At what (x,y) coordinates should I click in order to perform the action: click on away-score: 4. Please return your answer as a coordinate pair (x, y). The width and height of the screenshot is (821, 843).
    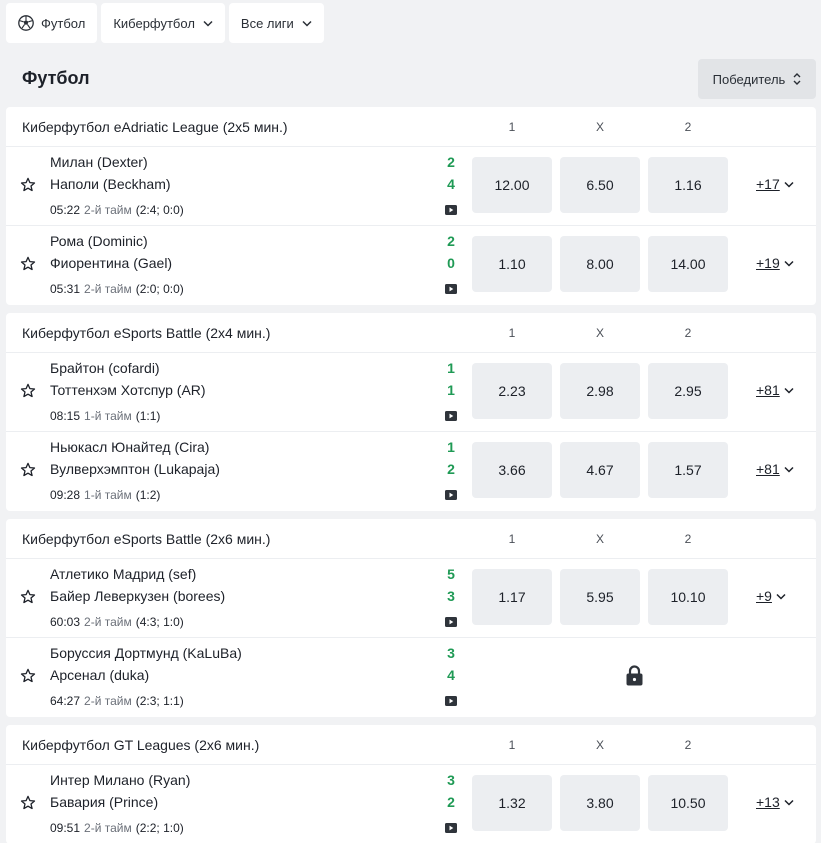
    Looking at the image, I should click on (451, 675).